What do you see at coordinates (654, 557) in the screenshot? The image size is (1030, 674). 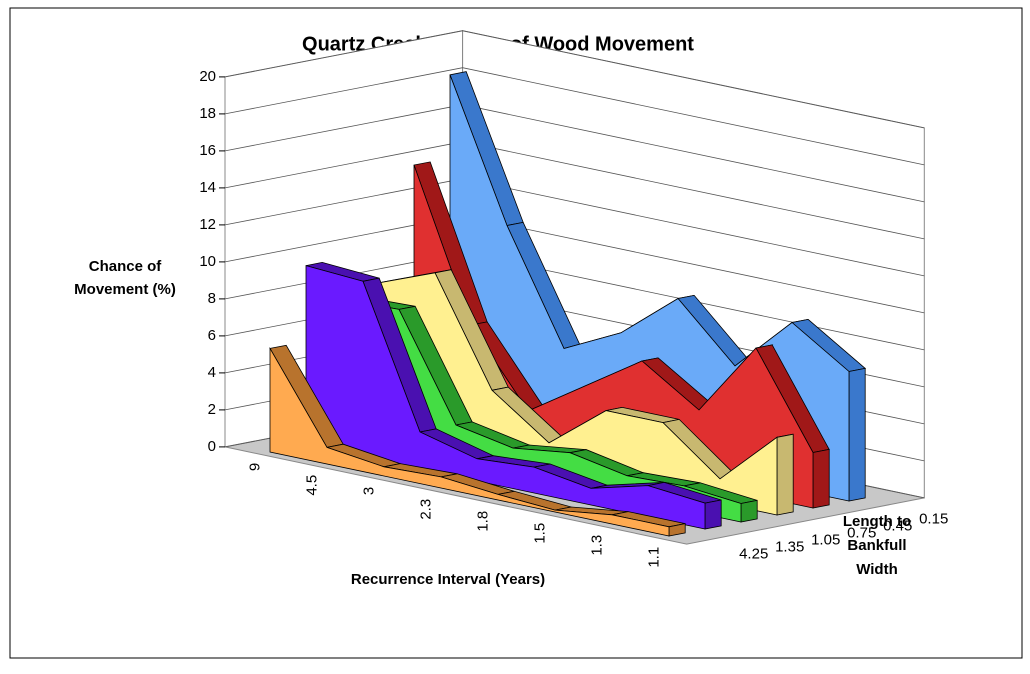 I see `x-tick-label: 1.1` at bounding box center [654, 557].